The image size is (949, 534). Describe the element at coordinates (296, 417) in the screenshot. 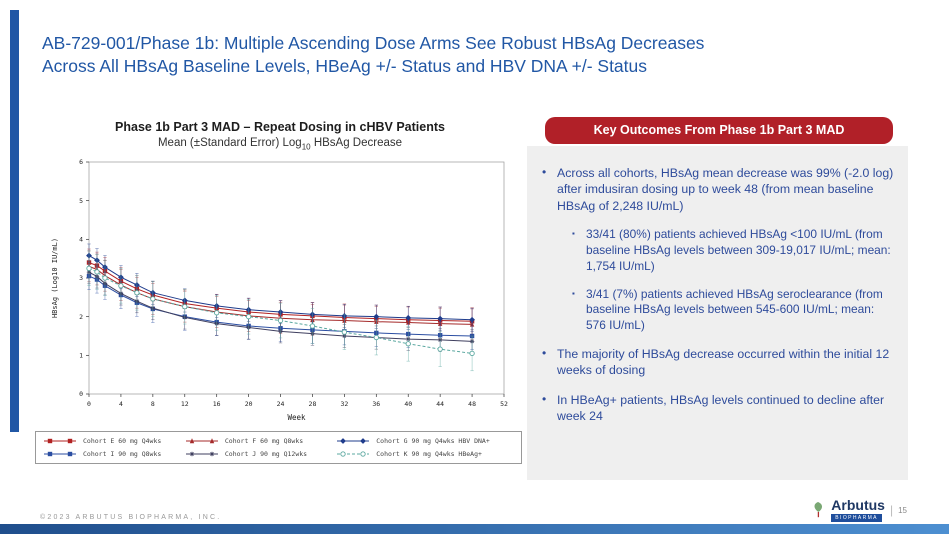

I see `svg-text: Week` at that location.